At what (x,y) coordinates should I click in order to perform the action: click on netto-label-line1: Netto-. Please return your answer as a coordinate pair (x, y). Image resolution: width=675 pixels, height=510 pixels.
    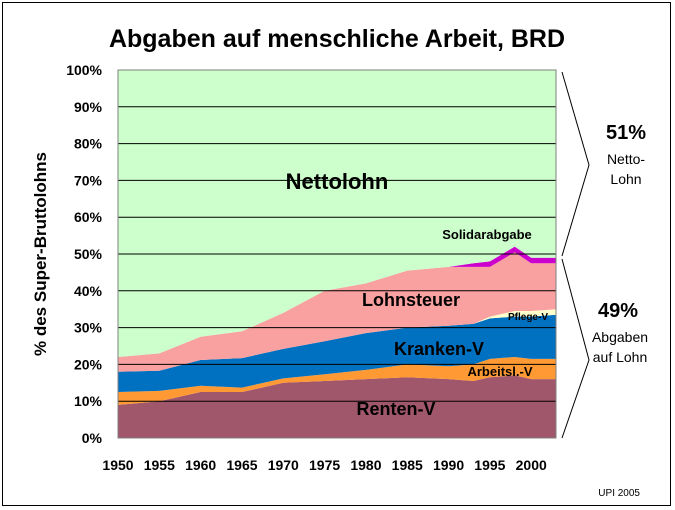
    Looking at the image, I should click on (626, 159).